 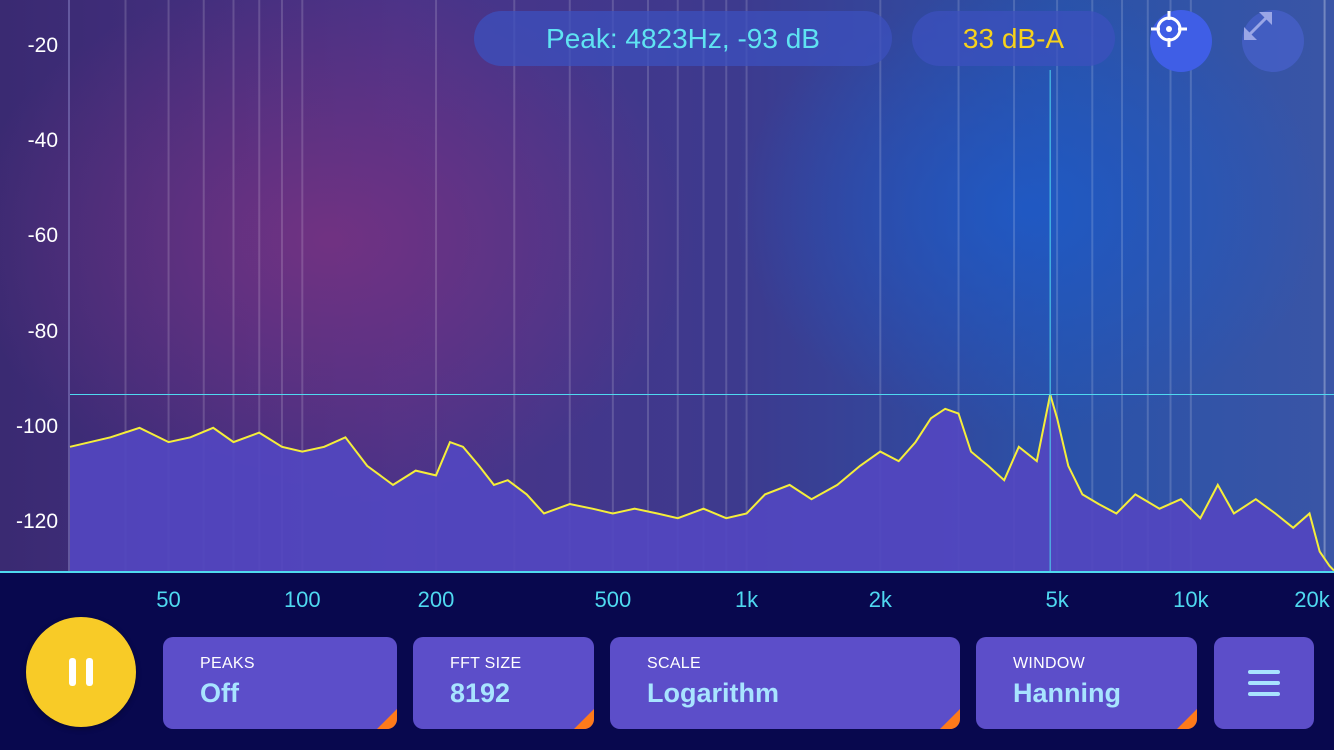 I want to click on y-tick-label: -80, so click(x=42, y=331).